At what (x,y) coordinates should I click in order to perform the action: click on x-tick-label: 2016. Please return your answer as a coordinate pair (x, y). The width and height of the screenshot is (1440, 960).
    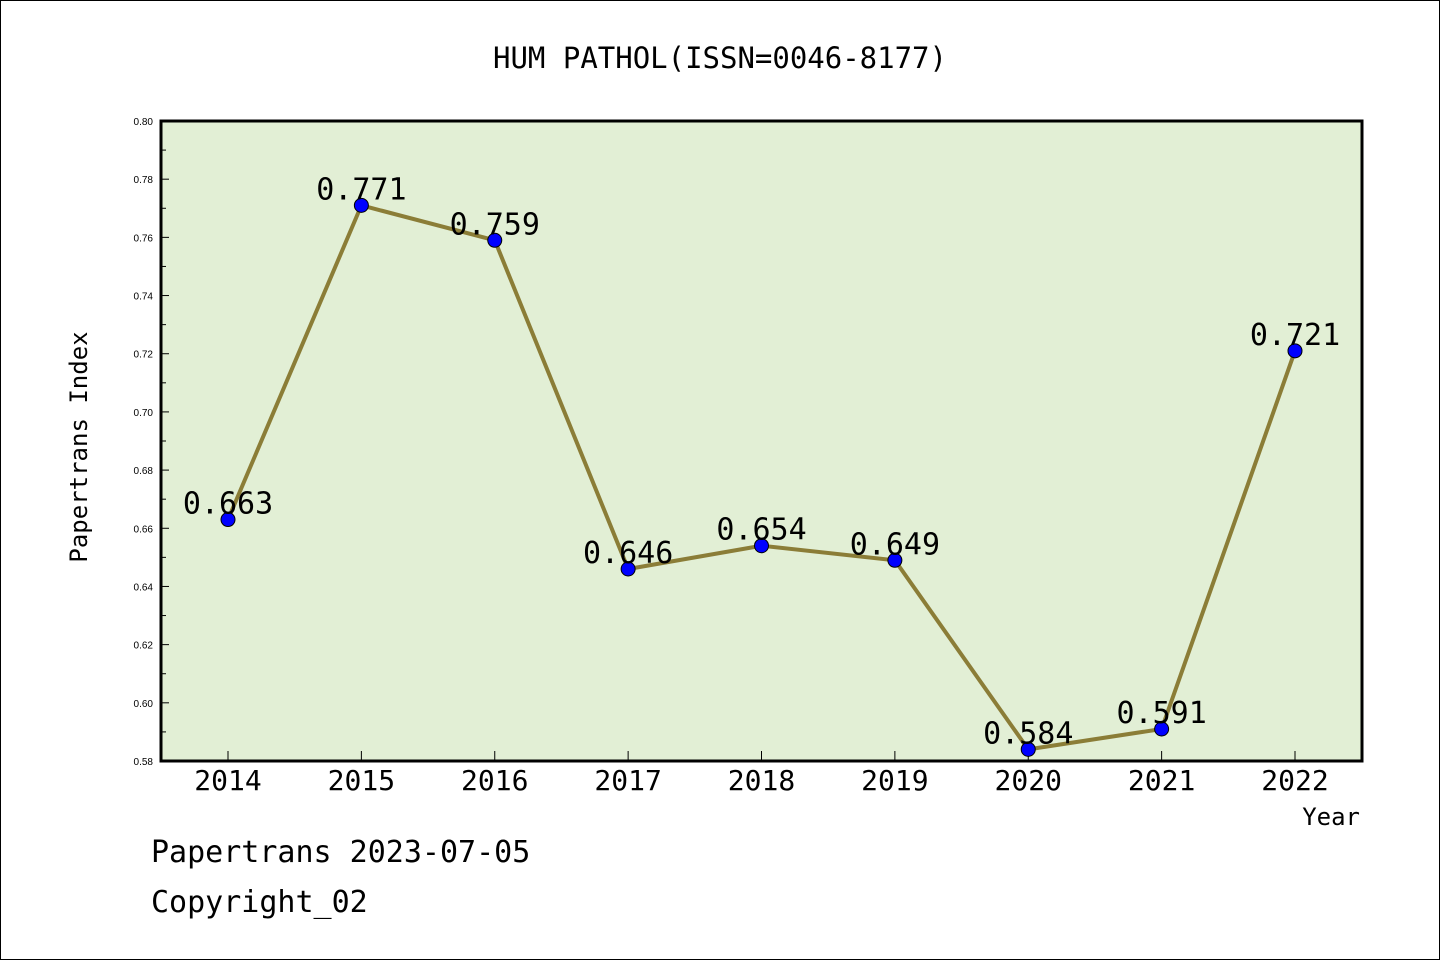
    Looking at the image, I should click on (494, 780).